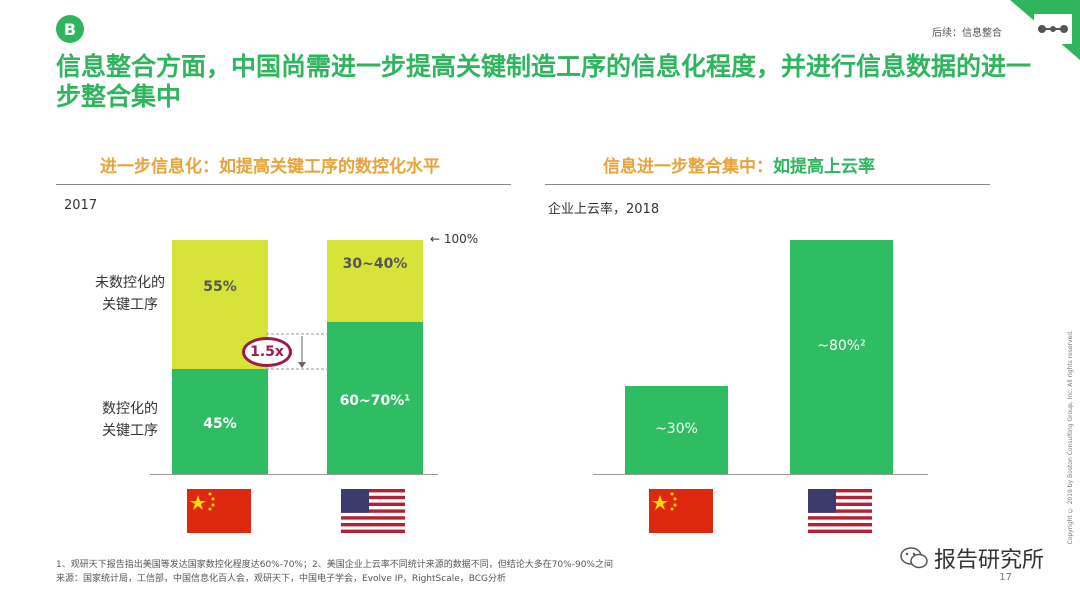  I want to click on left-heading-prefix: 进一步信息化：, so click(159, 167).